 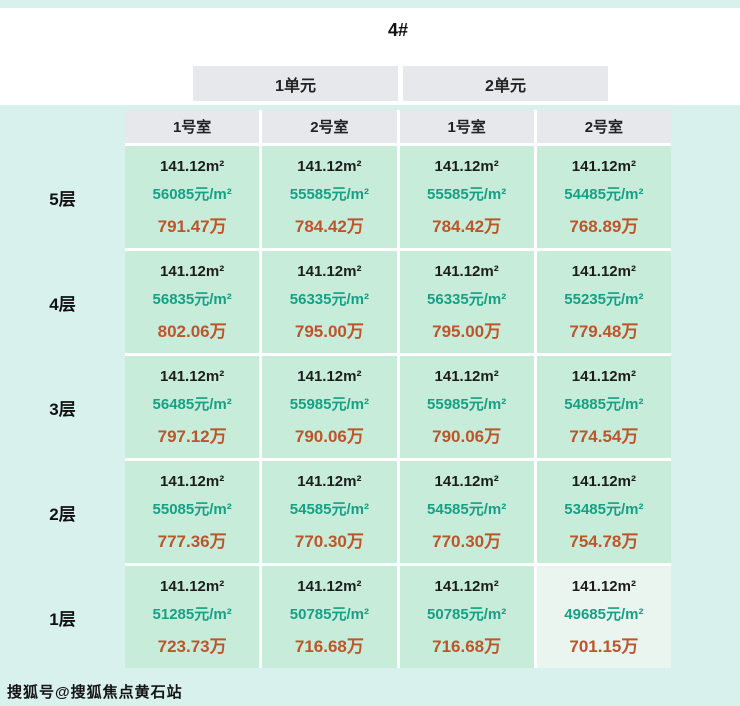 I want to click on total-price-text: 779.48万, so click(x=604, y=331).